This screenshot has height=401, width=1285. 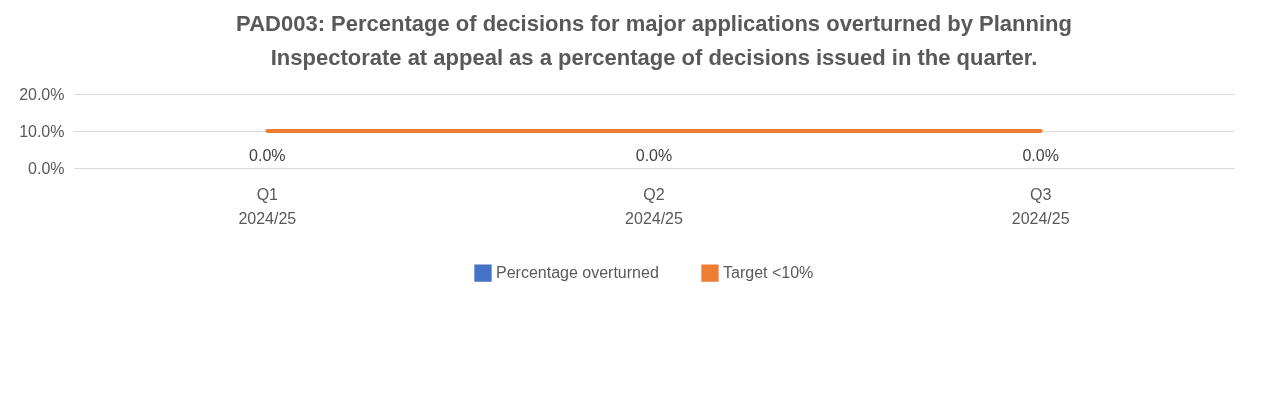 What do you see at coordinates (267, 206) in the screenshot?
I see `x-tick-label: Q1 2024/25` at bounding box center [267, 206].